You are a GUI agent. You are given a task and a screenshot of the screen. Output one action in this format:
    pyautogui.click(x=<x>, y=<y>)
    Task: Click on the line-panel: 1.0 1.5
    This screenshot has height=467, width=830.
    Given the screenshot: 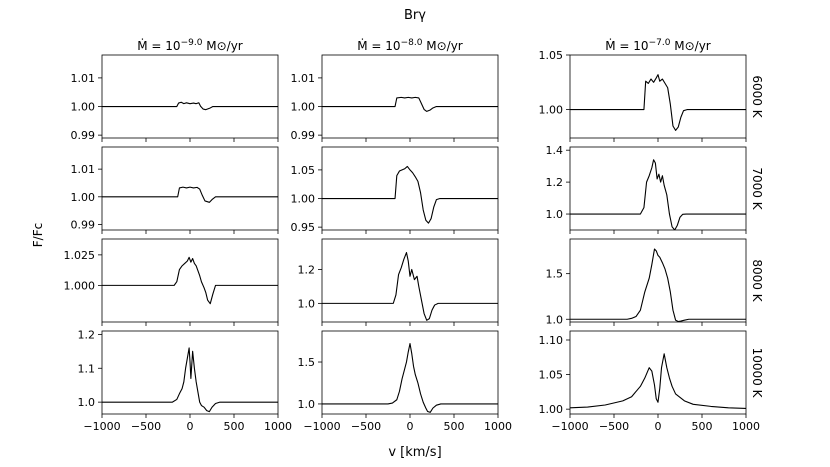 What is the action you would take?
    pyautogui.click(x=646, y=282)
    